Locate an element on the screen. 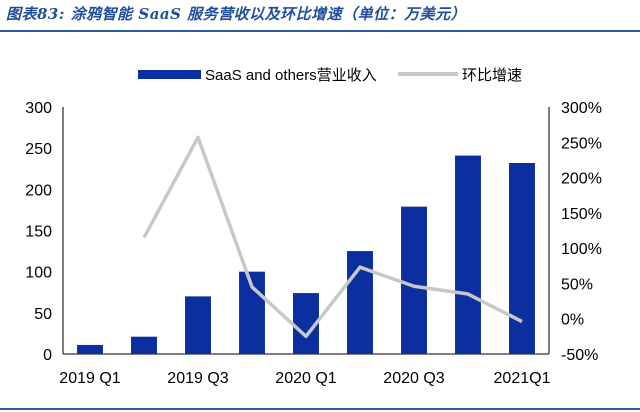  bar-2019-Q3 is located at coordinates (198, 325).